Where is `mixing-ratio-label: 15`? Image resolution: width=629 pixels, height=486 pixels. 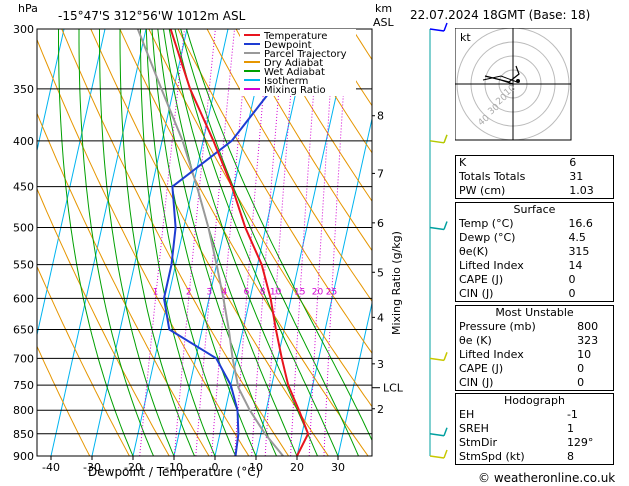
mixing-ratio-label: 15 is located at coordinates (299, 292).